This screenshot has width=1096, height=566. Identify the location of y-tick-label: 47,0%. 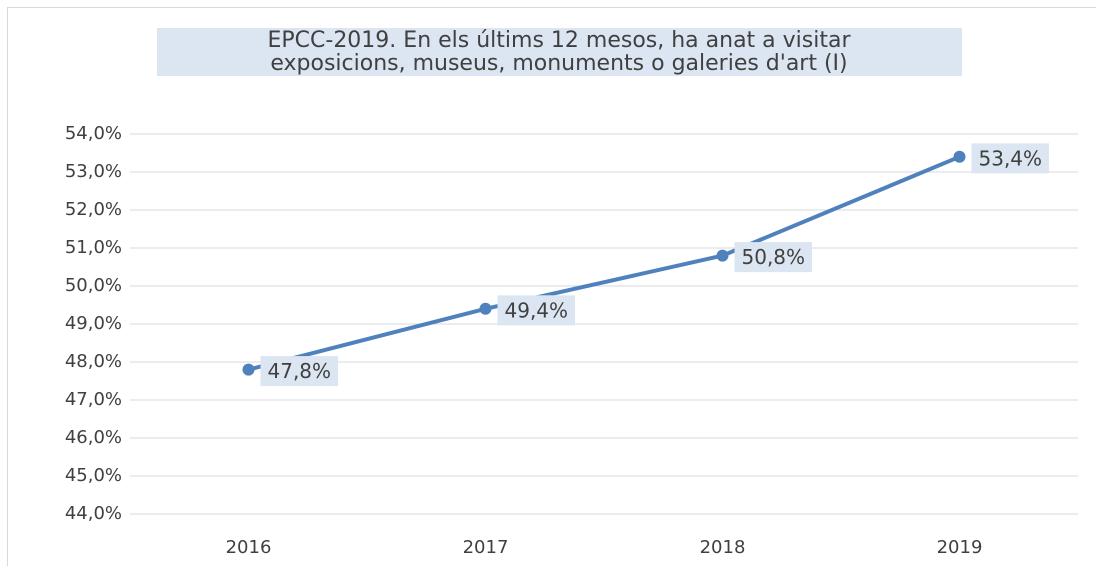
(93, 399).